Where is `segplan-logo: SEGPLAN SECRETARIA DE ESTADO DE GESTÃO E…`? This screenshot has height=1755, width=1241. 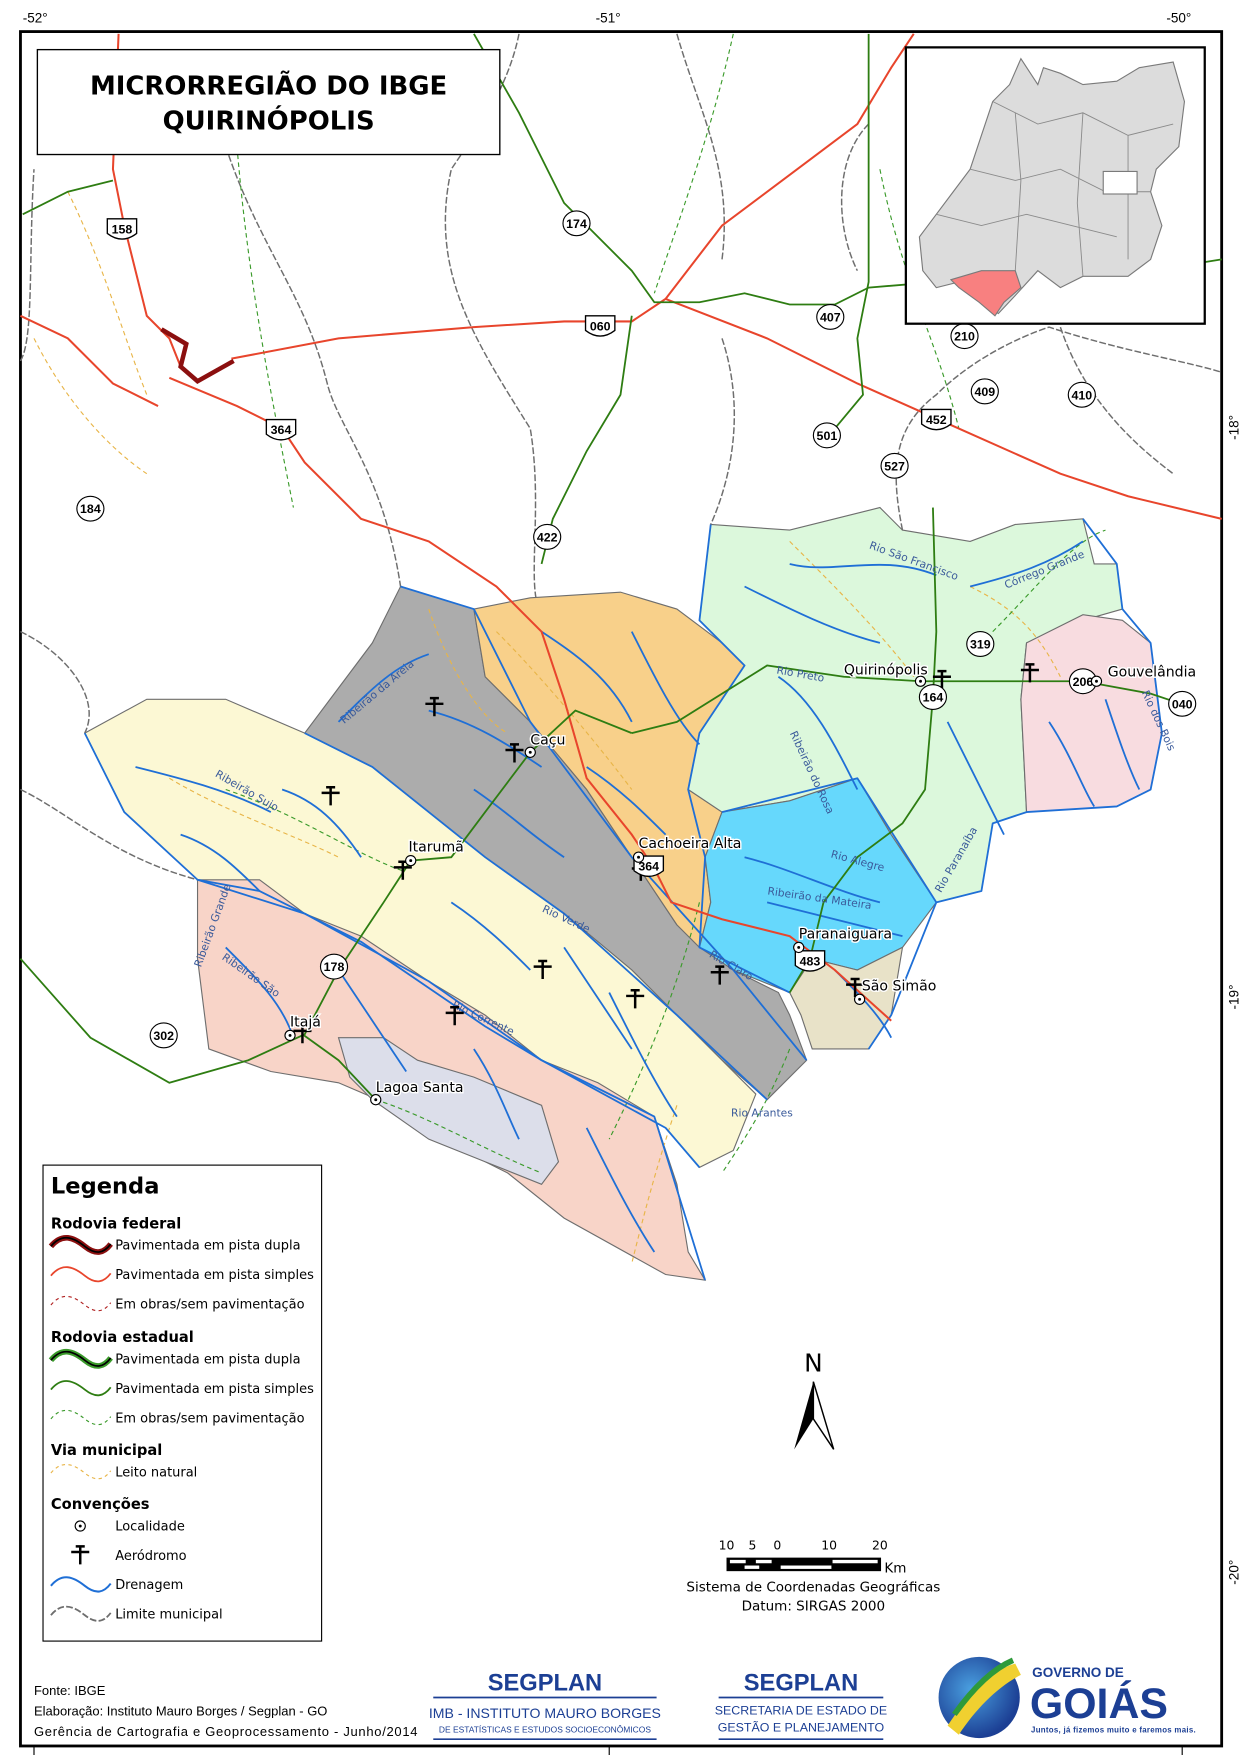
segplan-logo: SEGPLAN SECRETARIA DE ESTADO DE GESTÃO E… is located at coordinates (801, 1706).